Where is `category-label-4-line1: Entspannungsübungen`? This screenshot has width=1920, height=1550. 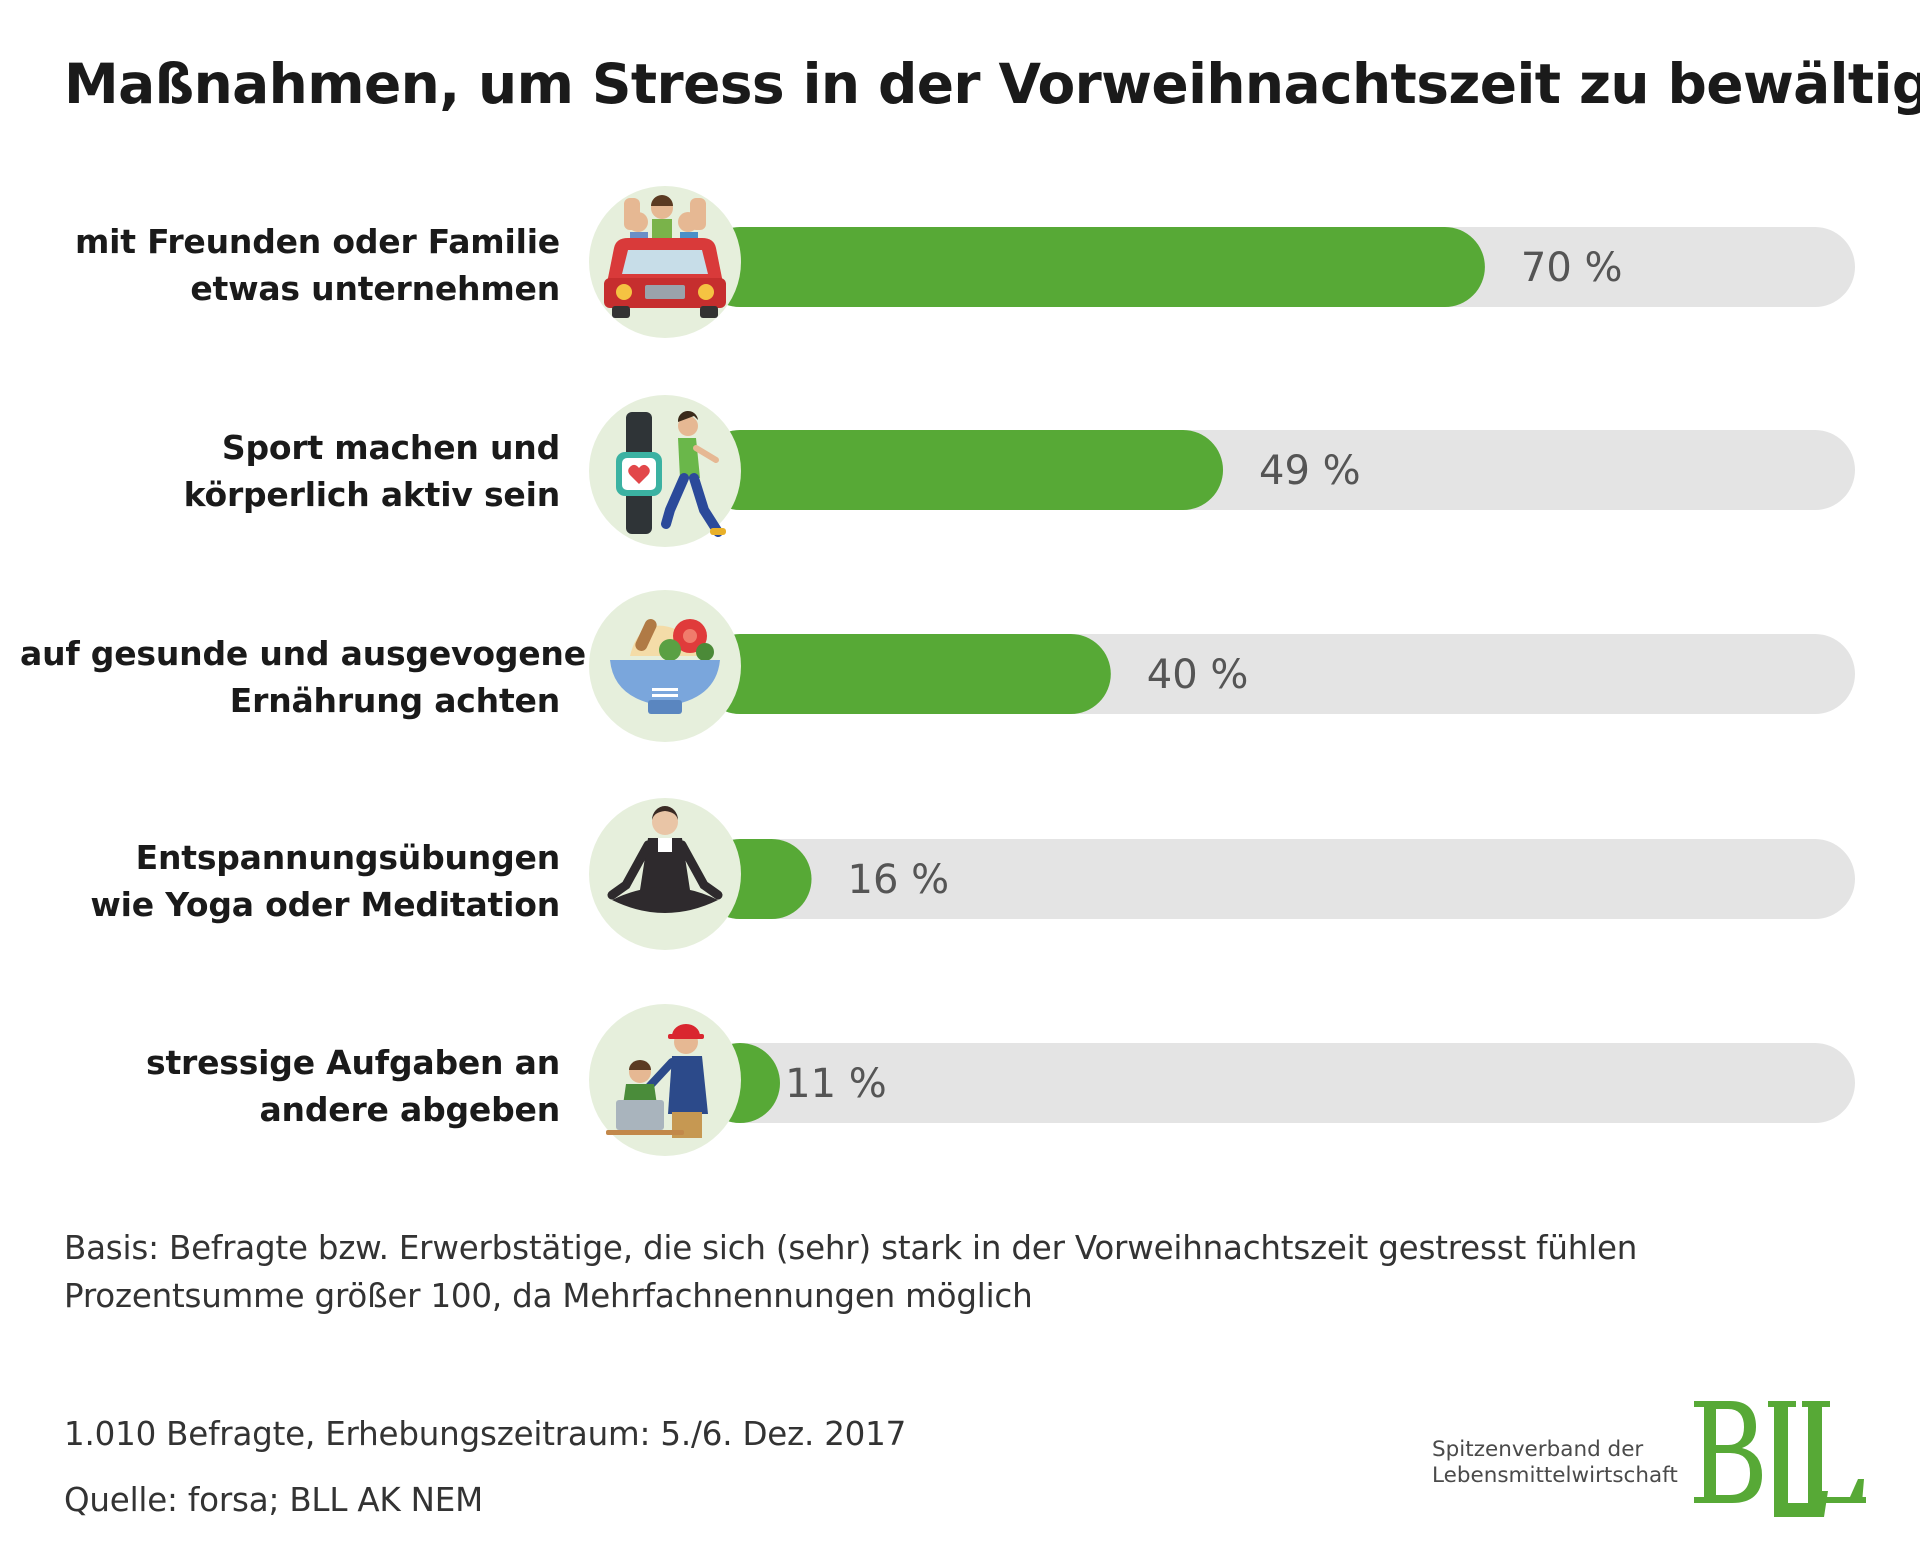 category-label-4-line1: Entspannungsübungen is located at coordinates (348, 857).